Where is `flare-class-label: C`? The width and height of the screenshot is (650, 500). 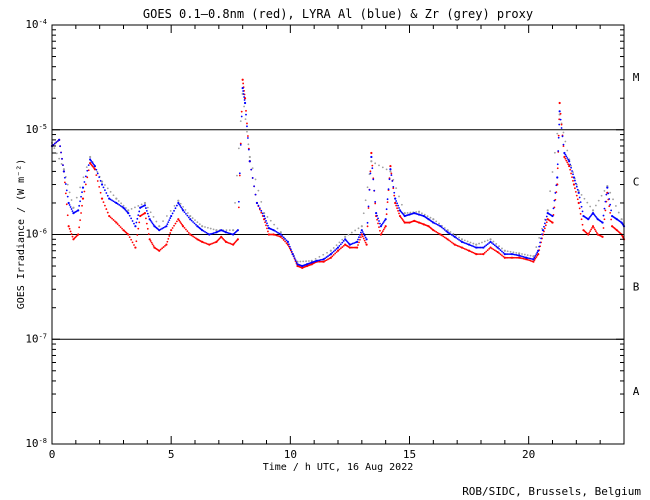
flare-class-label: C is located at coordinates (636, 182).